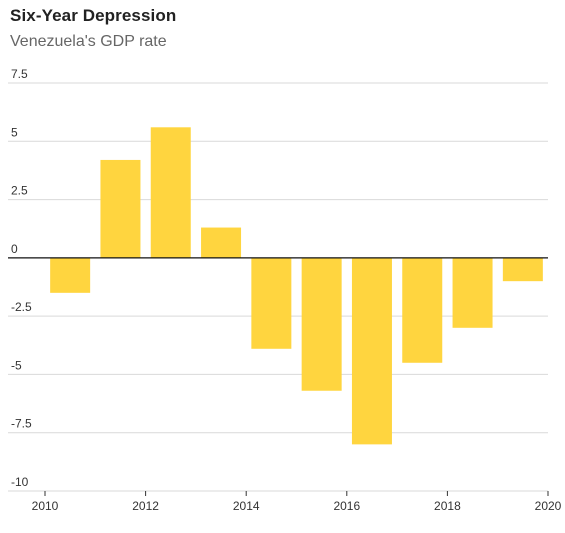 The width and height of the screenshot is (565, 533). What do you see at coordinates (14, 132) in the screenshot?
I see `y-tick-label: 5` at bounding box center [14, 132].